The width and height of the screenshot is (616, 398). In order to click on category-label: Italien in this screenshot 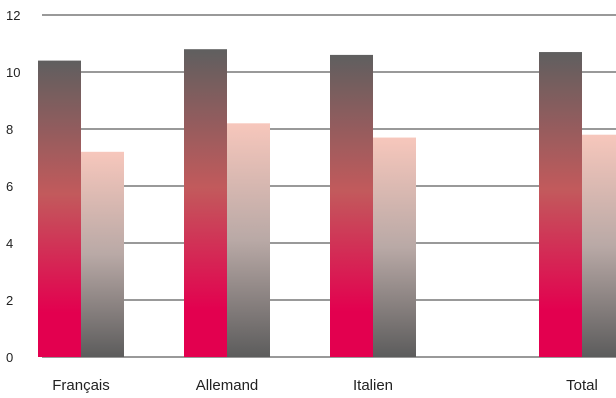, I will do `click(373, 385)`.